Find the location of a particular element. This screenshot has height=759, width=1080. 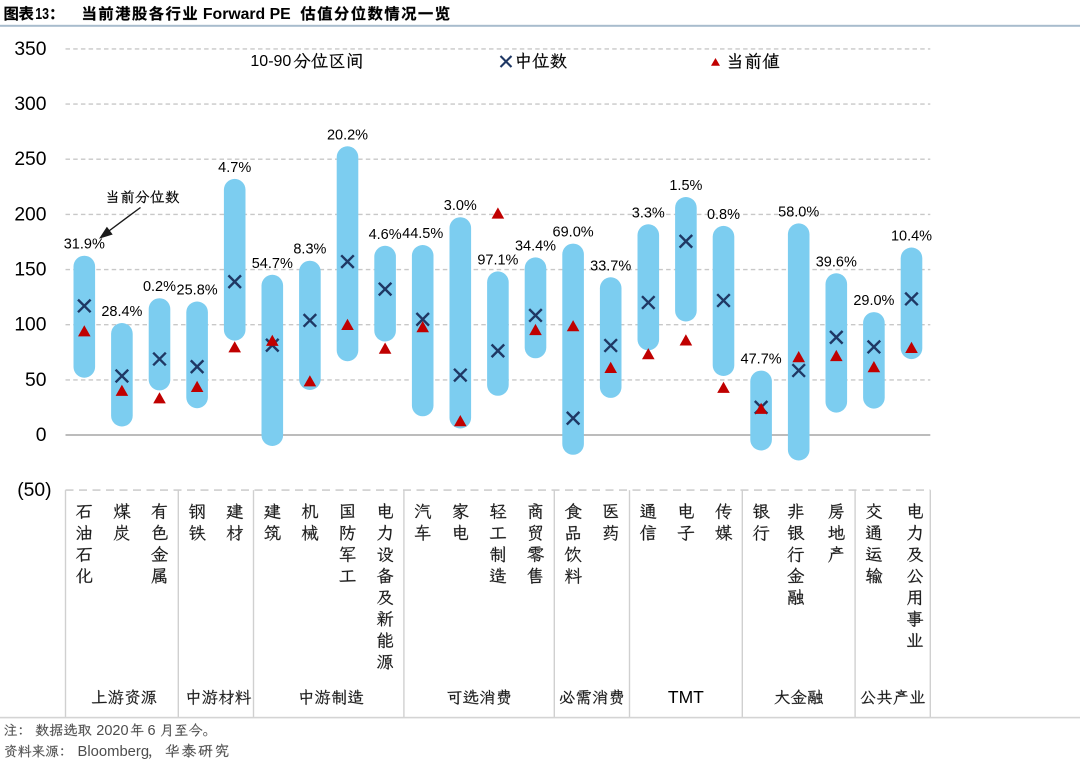

svg-text: 31.9% is located at coordinates (84, 245).